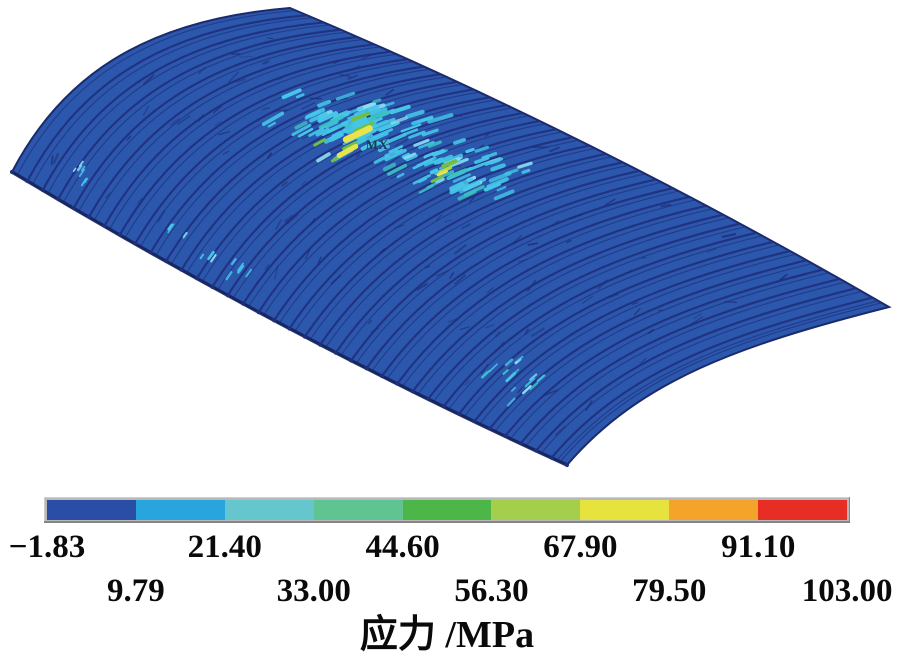 Image resolution: width=904 pixels, height=659 pixels. I want to click on colorbar-strip, so click(447, 510).